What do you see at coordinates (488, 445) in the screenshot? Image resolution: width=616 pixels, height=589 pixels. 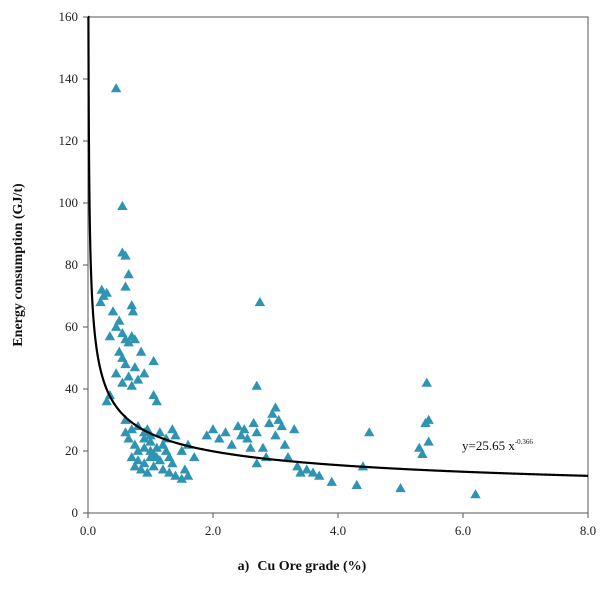 I see `trendline-equation-base: y=25.65 x` at bounding box center [488, 445].